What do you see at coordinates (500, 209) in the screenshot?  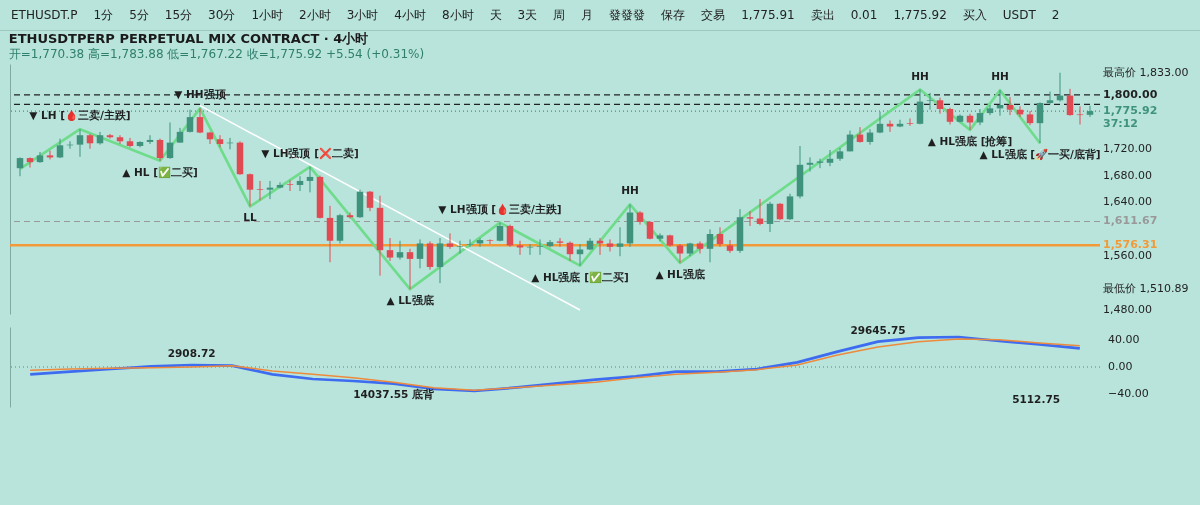 I see `annotation: ▼ LH强顶 [🩸三卖/主跌]` at bounding box center [500, 209].